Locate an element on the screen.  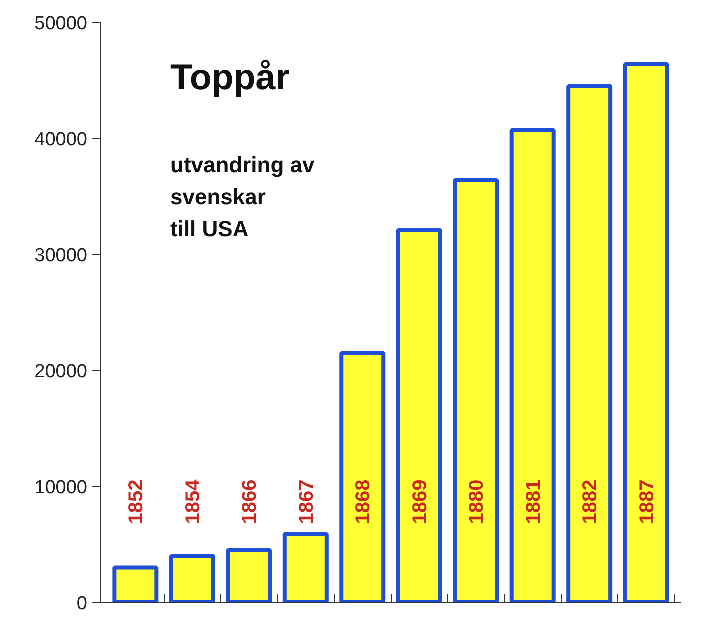
x-tick-label: 1882 is located at coordinates (591, 502).